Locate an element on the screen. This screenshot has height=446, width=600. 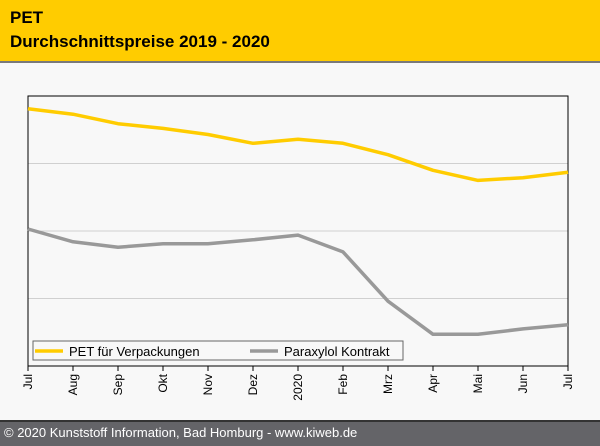
x-tick-label: Sep is located at coordinates (118, 385).